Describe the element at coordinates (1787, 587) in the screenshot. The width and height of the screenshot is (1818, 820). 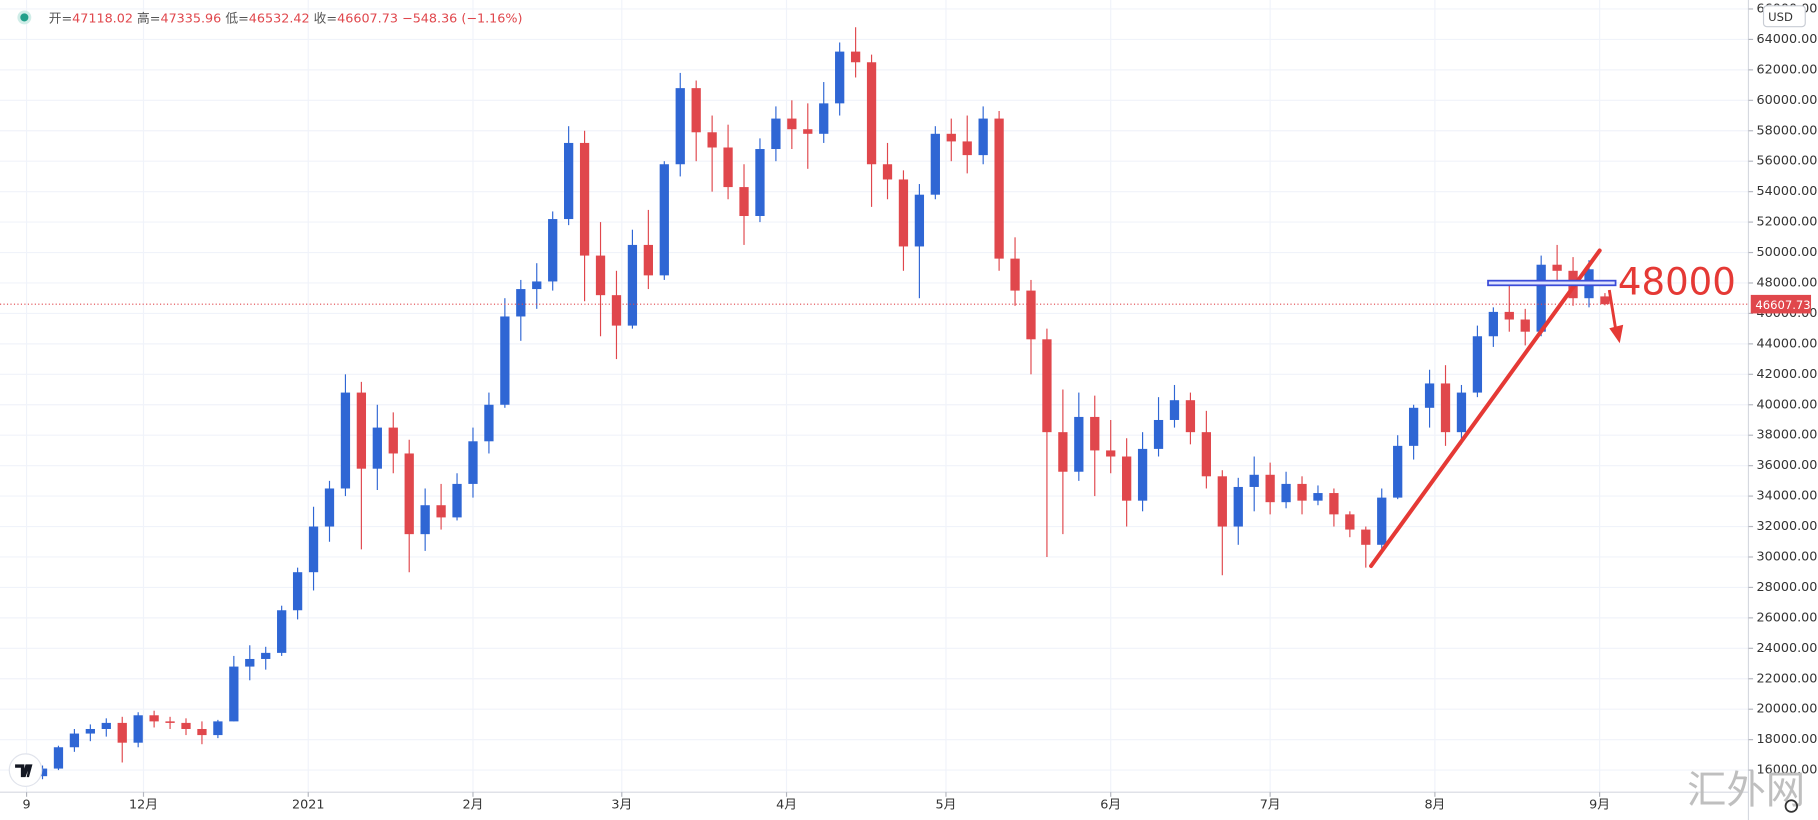
I see `y-tick-label: 28000.00` at that location.